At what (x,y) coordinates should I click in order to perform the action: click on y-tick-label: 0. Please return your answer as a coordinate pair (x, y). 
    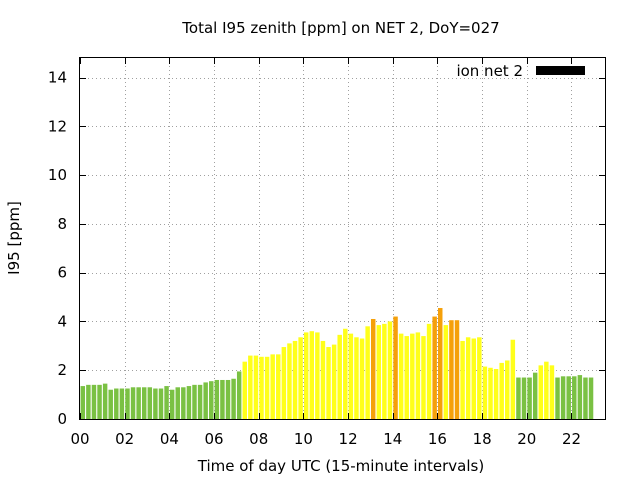
    Looking at the image, I should click on (62, 419).